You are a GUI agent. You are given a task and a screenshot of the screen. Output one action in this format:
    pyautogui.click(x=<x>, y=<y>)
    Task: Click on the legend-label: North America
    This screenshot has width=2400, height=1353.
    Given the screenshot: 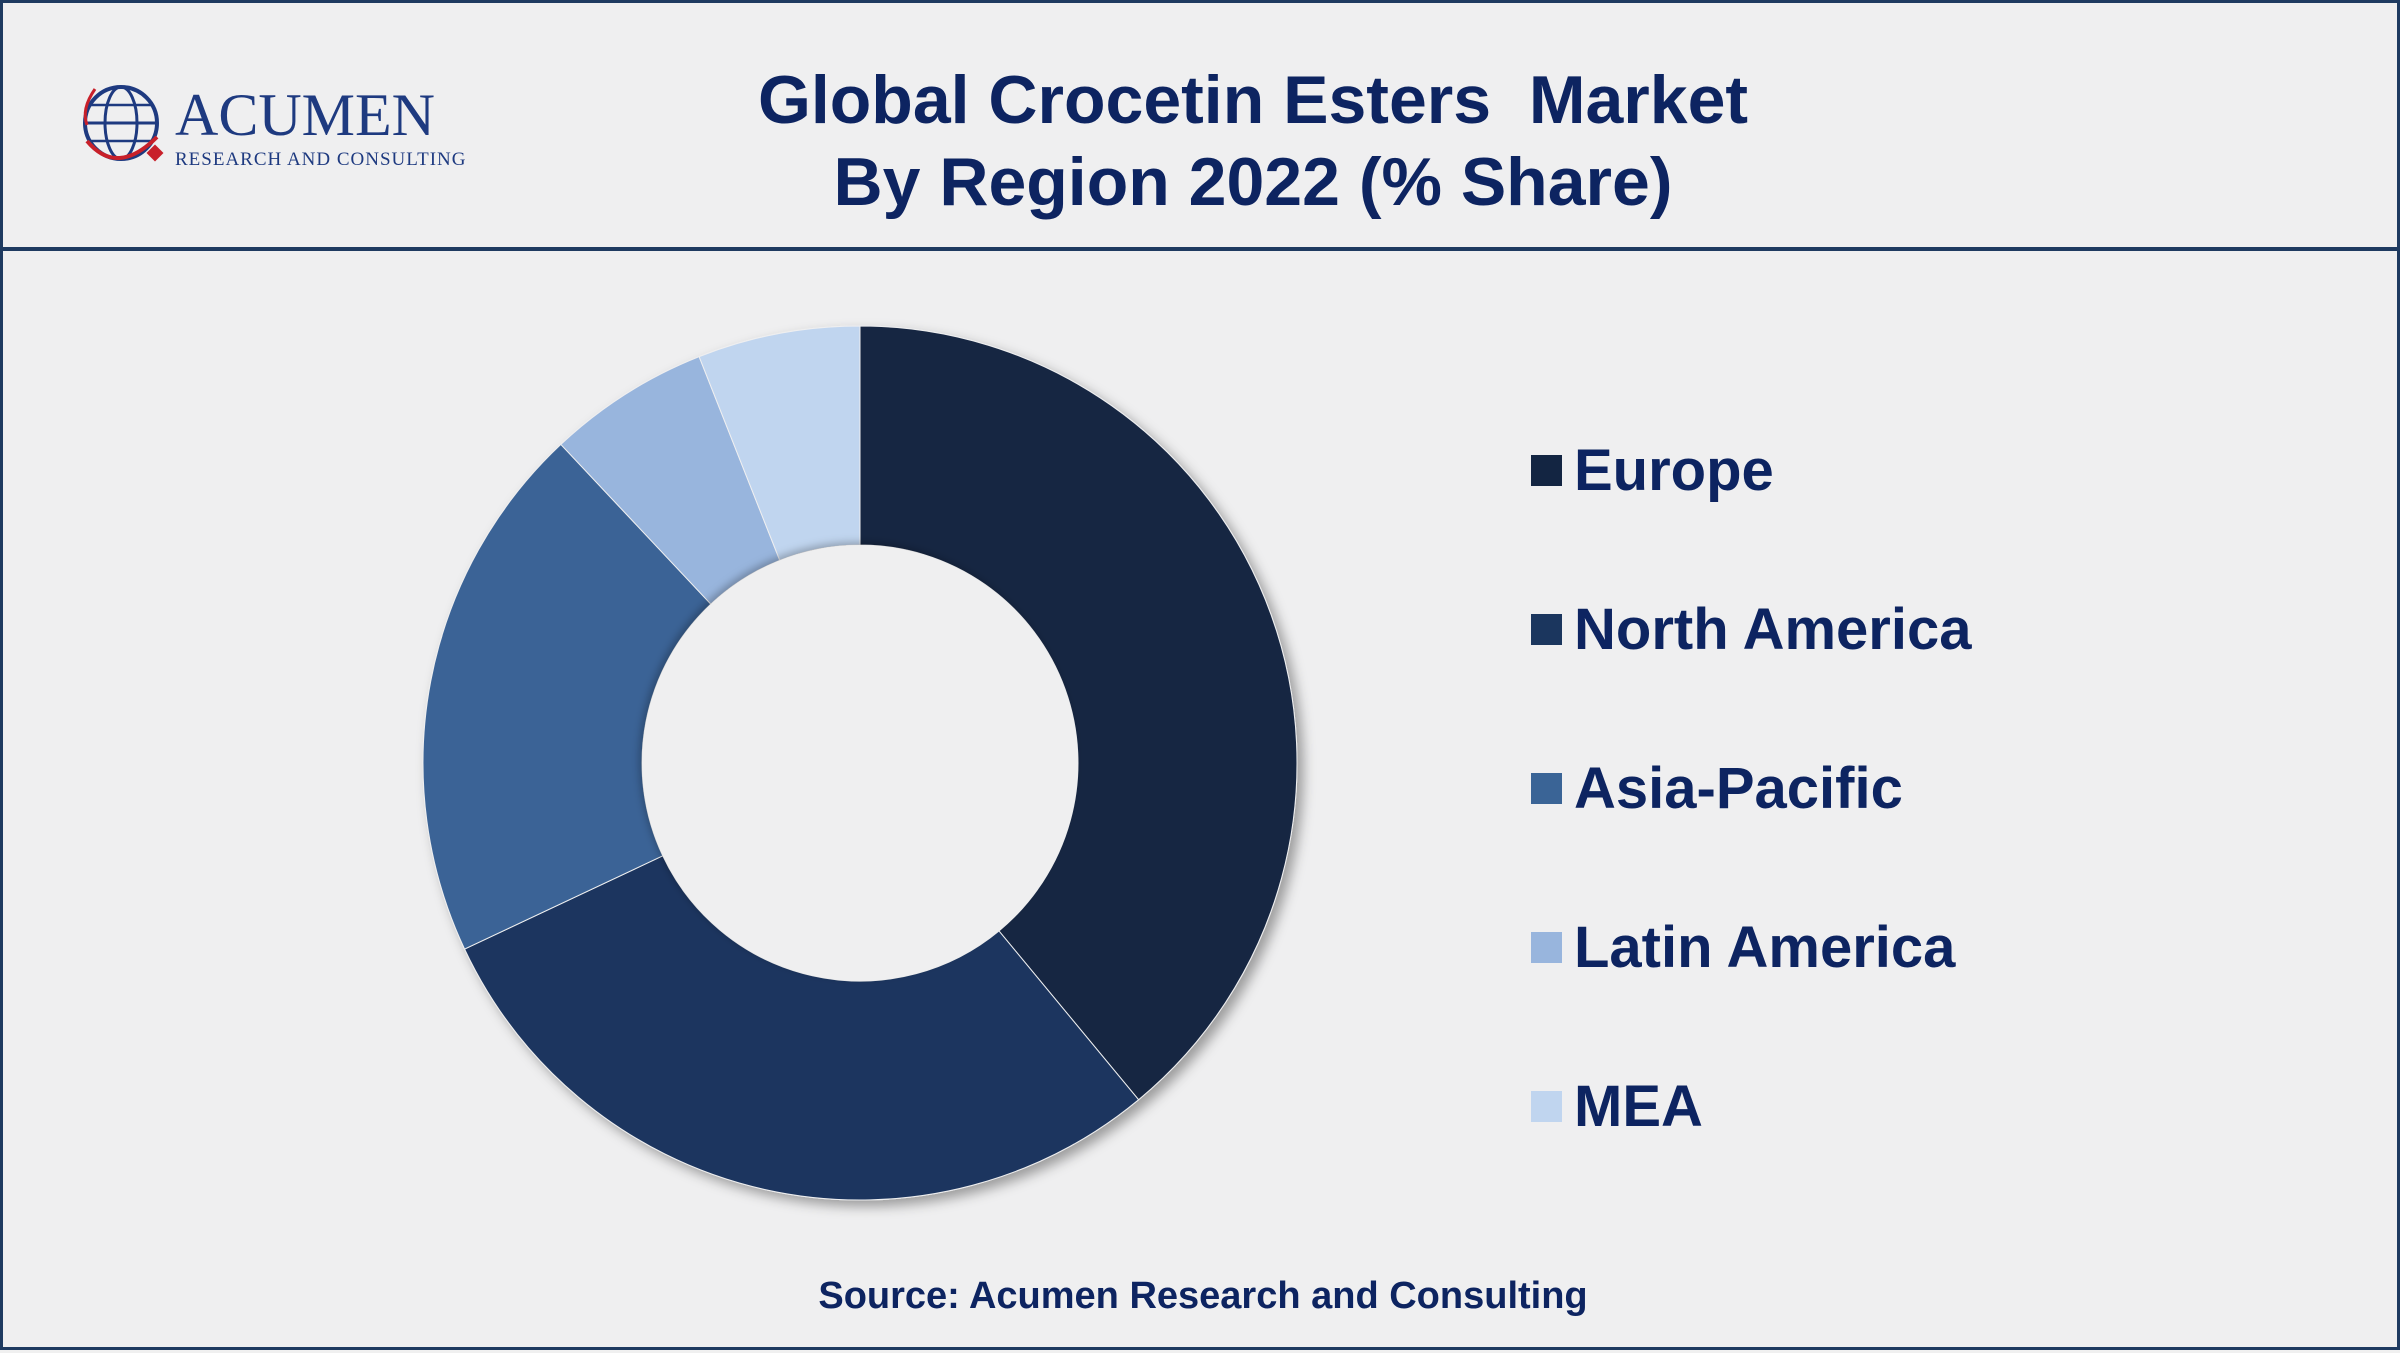 What is the action you would take?
    pyautogui.click(x=1773, y=629)
    